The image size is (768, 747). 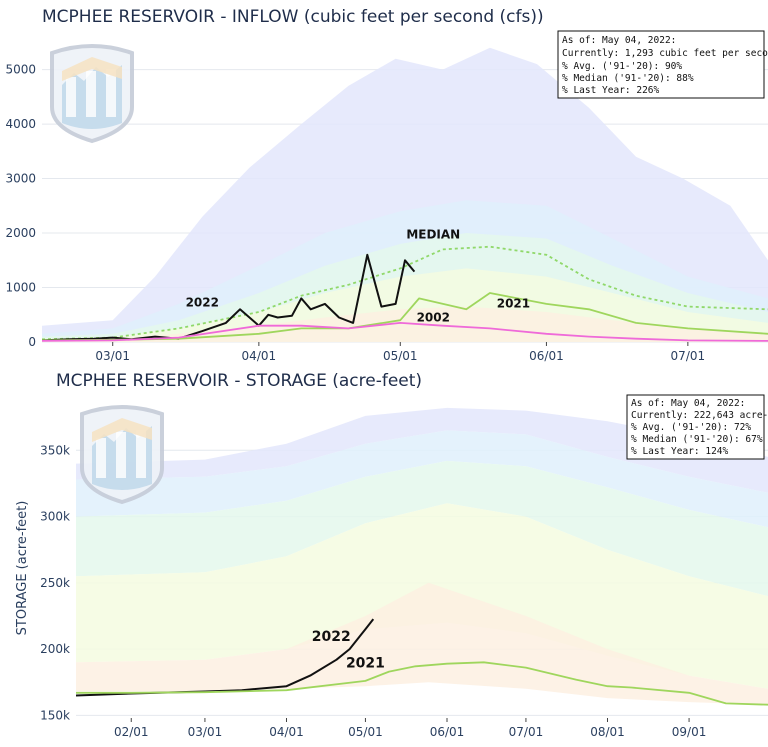 I want to click on storage-info-line: As of: May 04, 2022:, so click(x=688, y=403).